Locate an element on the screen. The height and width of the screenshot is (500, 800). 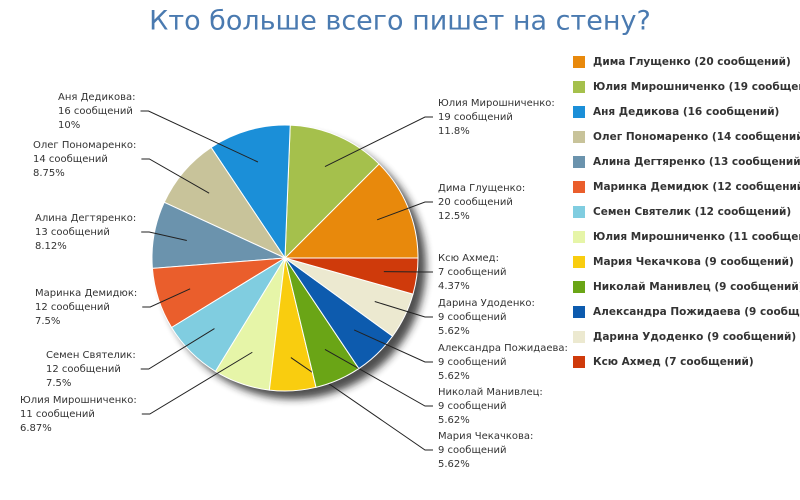
legend-label: Ксю Ахмед (7 сообщений) is located at coordinates (673, 362).